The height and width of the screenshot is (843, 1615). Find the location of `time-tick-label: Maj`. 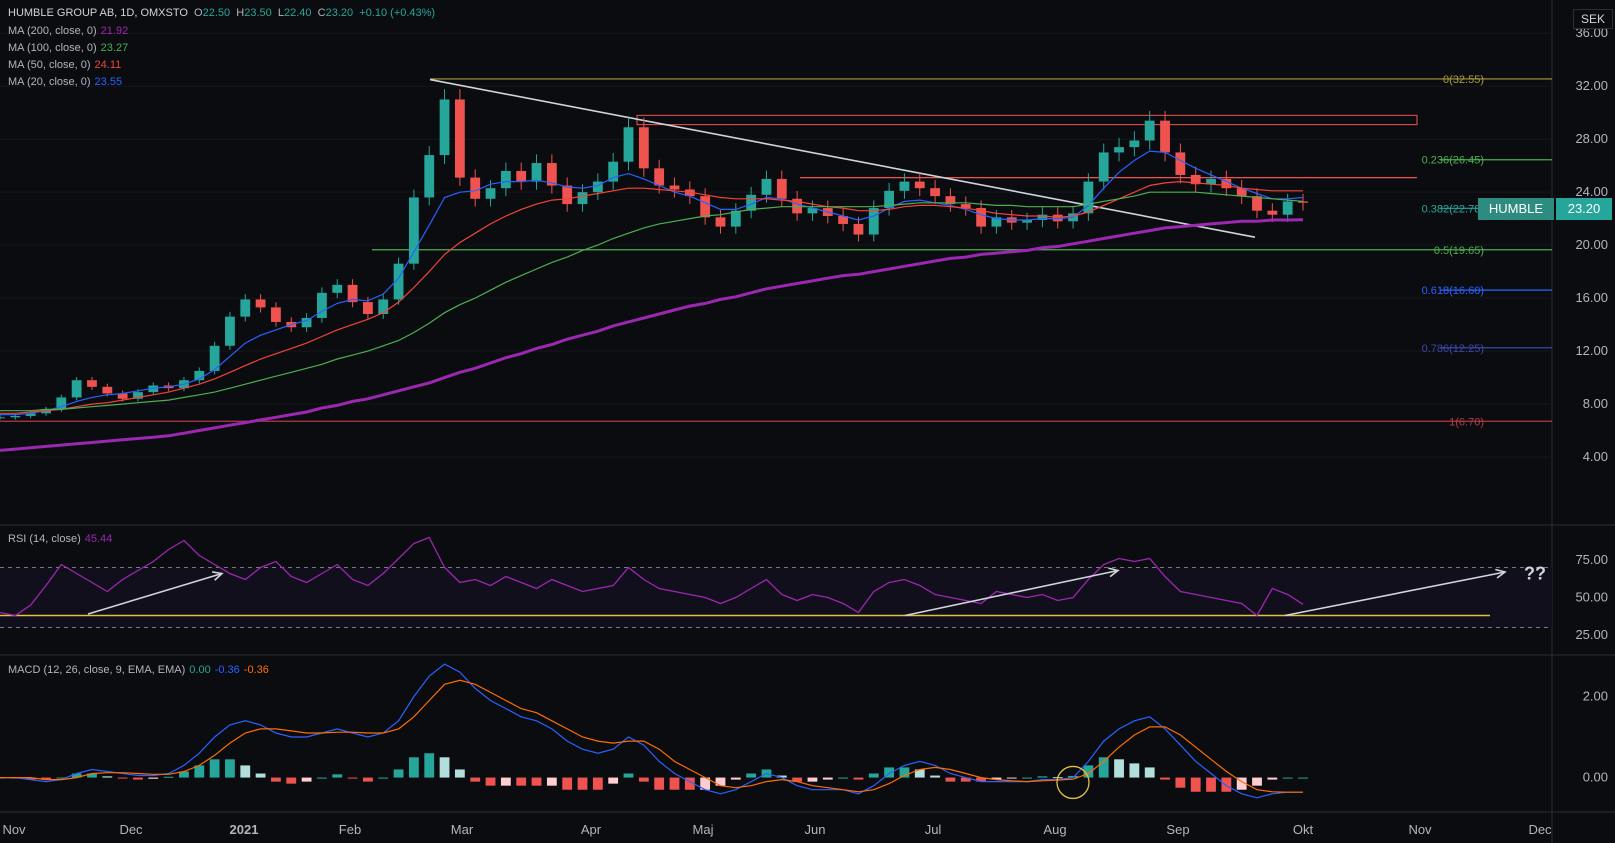

time-tick-label: Maj is located at coordinates (703, 829).